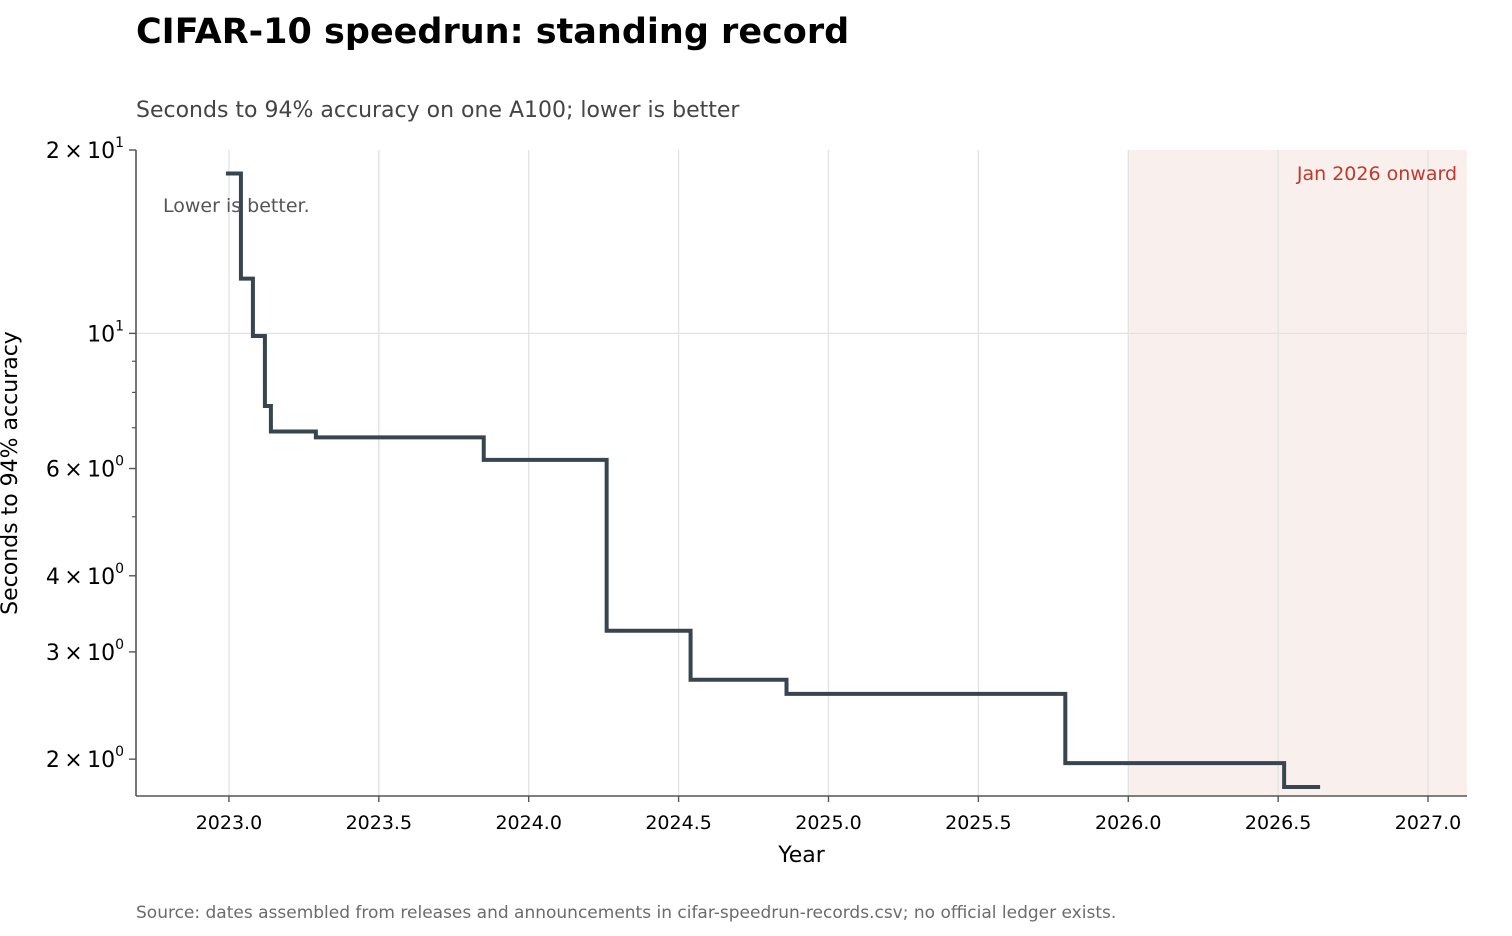 The height and width of the screenshot is (936, 1512). What do you see at coordinates (1428, 823) in the screenshot?
I see `x-tick-label-8: 2027.0` at bounding box center [1428, 823].